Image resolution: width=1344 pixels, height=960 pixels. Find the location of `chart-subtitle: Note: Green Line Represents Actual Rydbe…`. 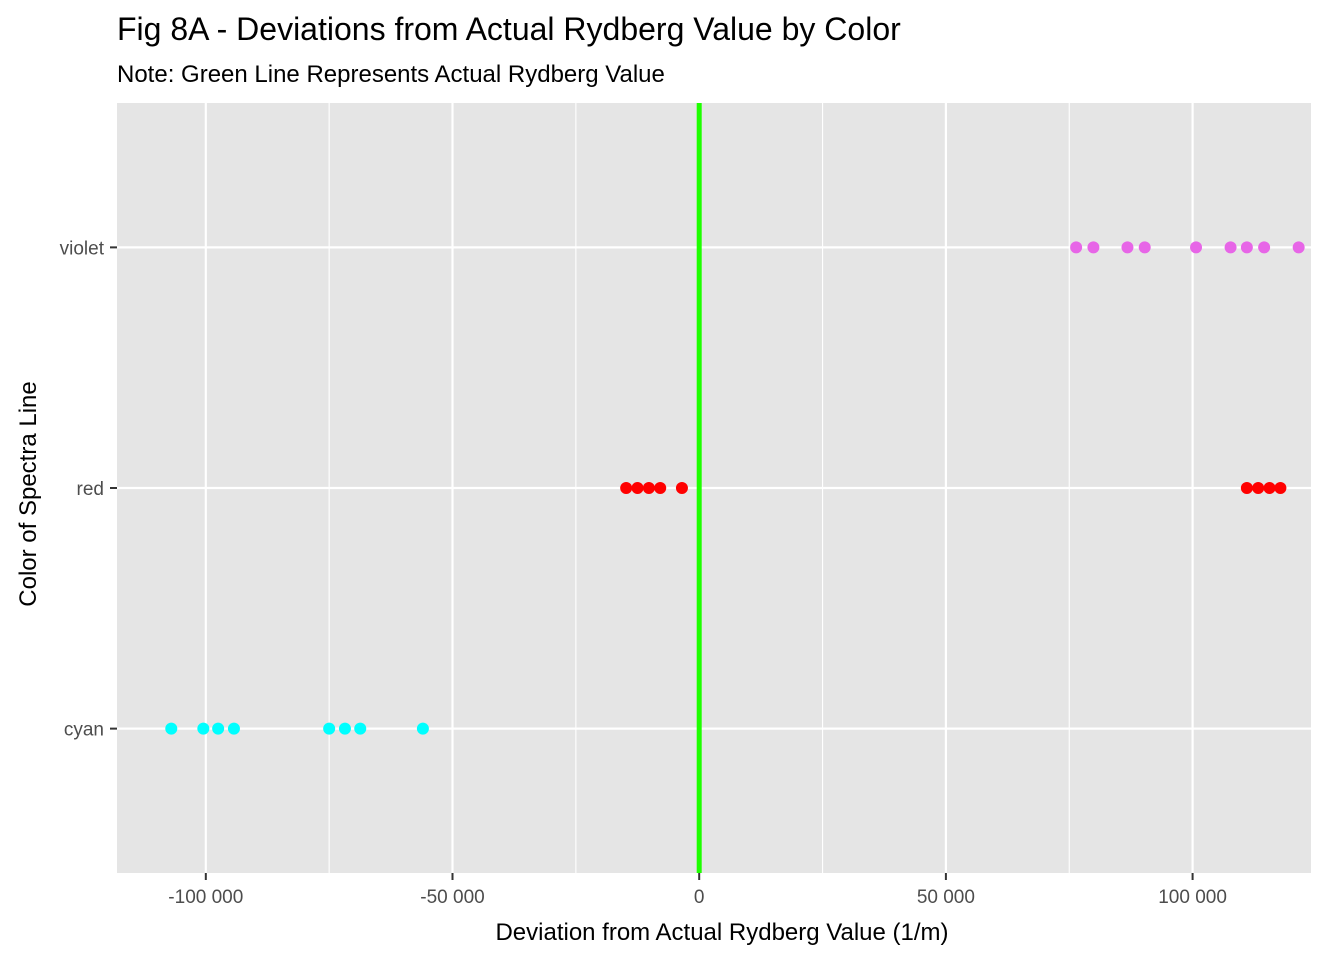

chart-subtitle: Note: Green Line Represents Actual Rydbe… is located at coordinates (391, 74).